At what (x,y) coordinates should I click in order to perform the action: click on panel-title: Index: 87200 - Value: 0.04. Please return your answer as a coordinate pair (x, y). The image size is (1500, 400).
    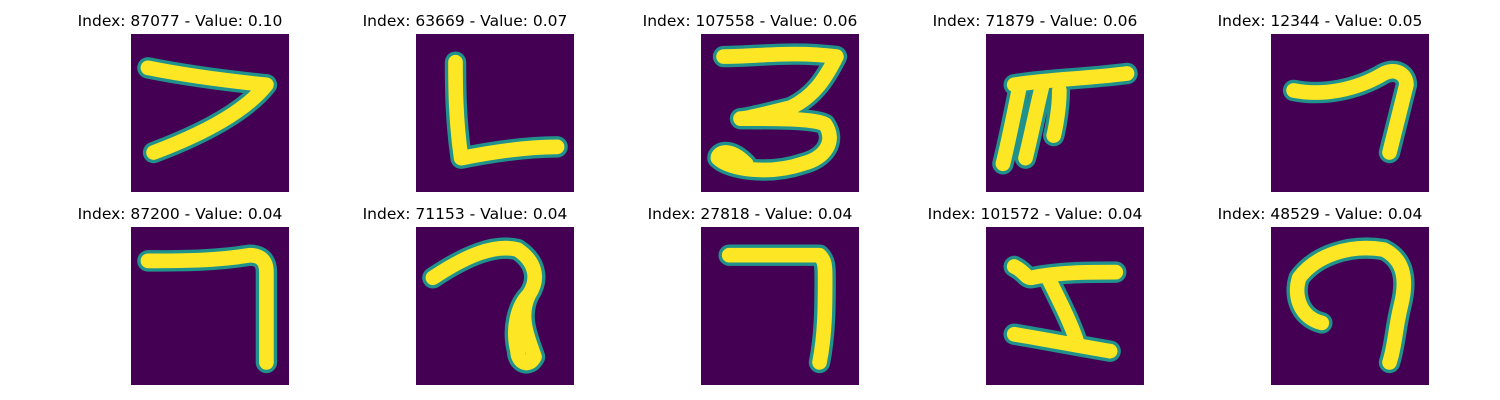
    Looking at the image, I should click on (180, 214).